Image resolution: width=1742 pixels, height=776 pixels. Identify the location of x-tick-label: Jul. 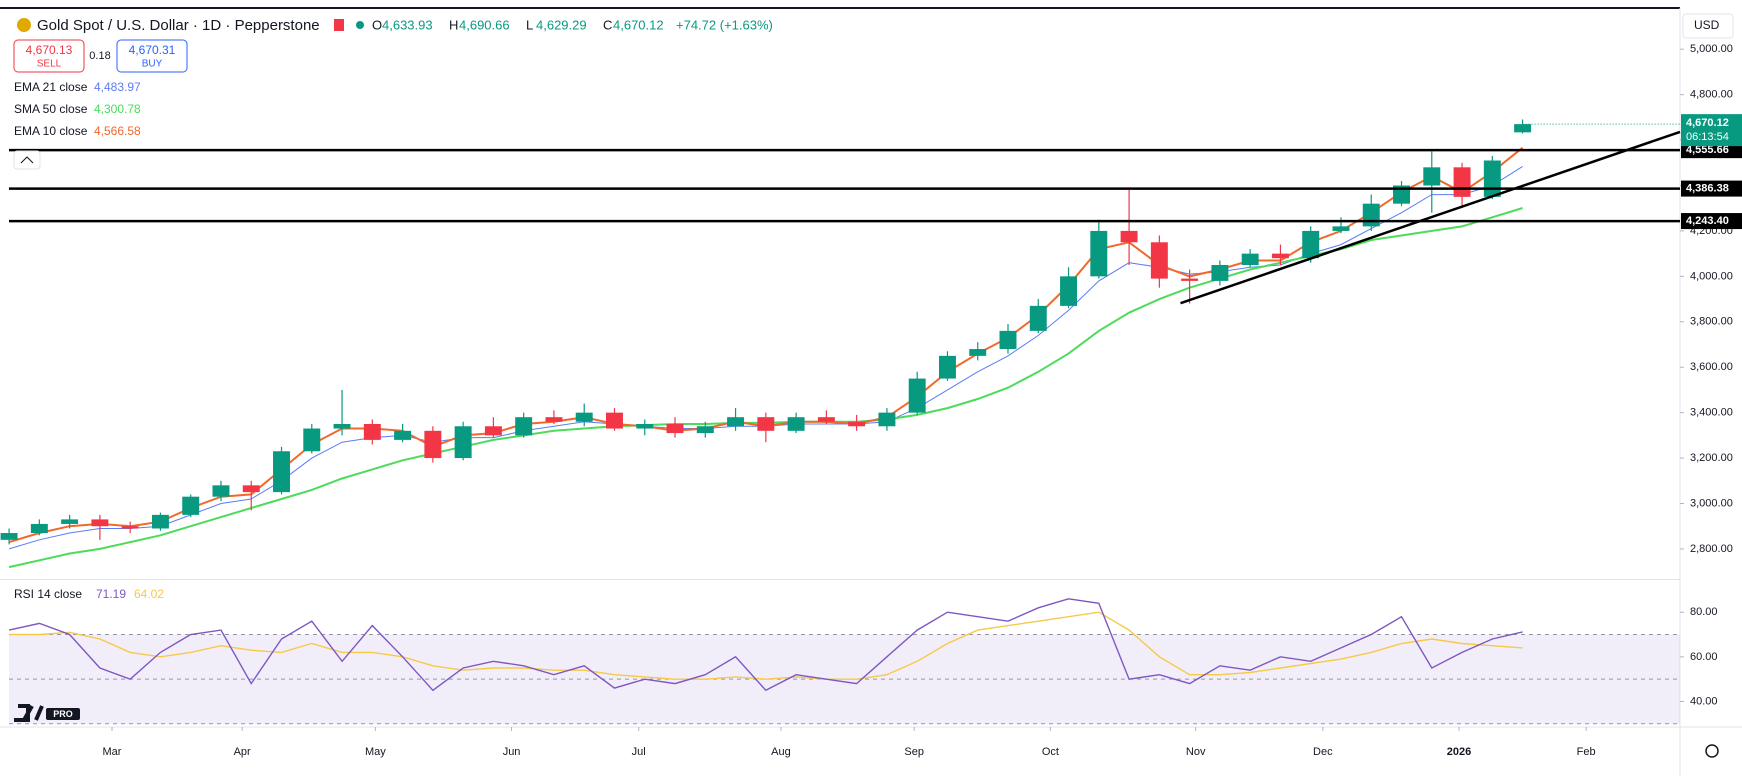
(639, 752).